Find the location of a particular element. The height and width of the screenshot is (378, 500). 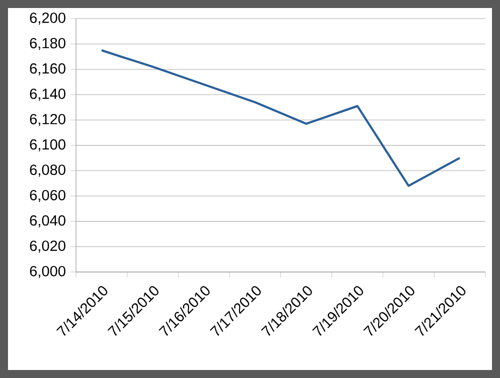

y-tick-label: 6,060 is located at coordinates (48, 196).